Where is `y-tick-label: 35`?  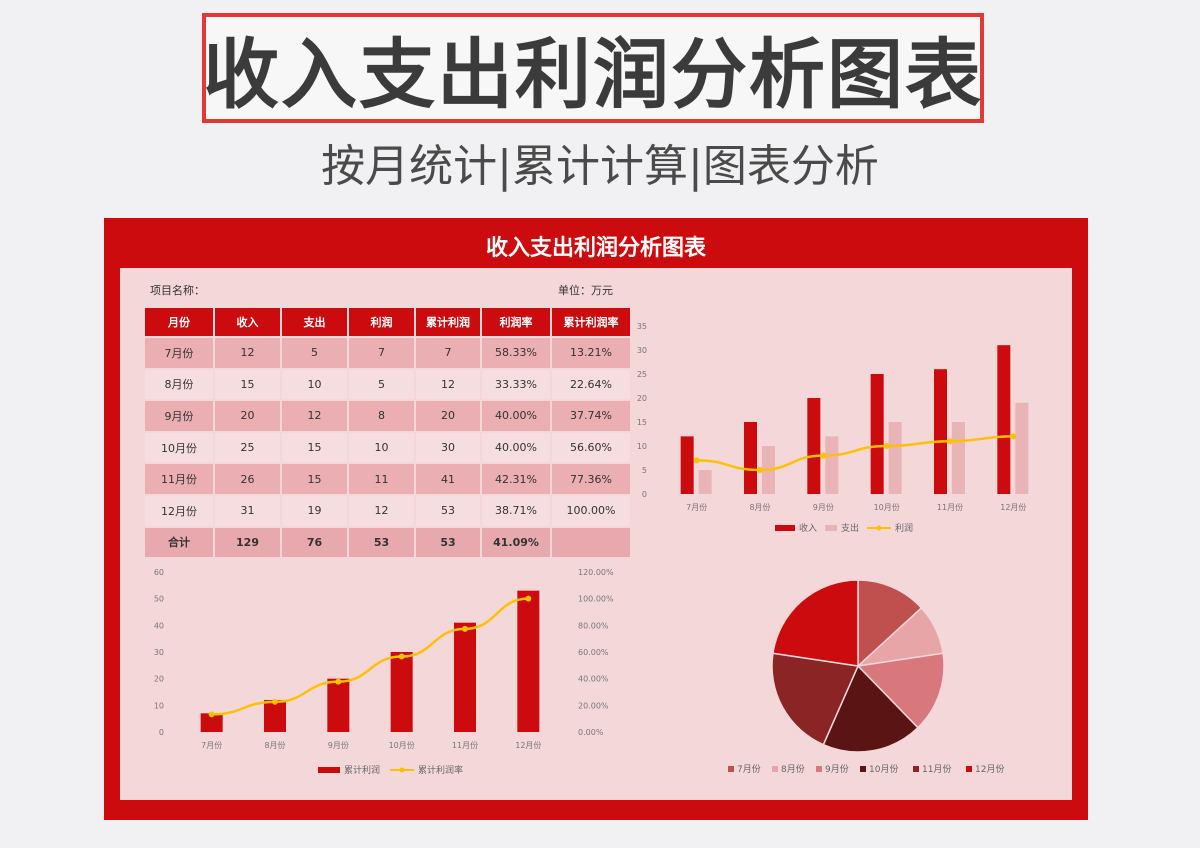
y-tick-label: 35 is located at coordinates (642, 326).